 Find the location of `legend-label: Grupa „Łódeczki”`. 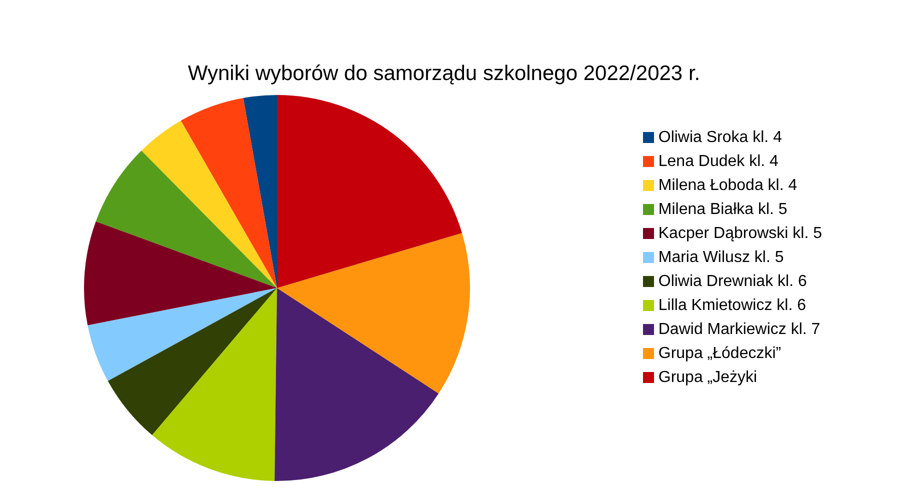

legend-label: Grupa „Łódeczki” is located at coordinates (720, 353).